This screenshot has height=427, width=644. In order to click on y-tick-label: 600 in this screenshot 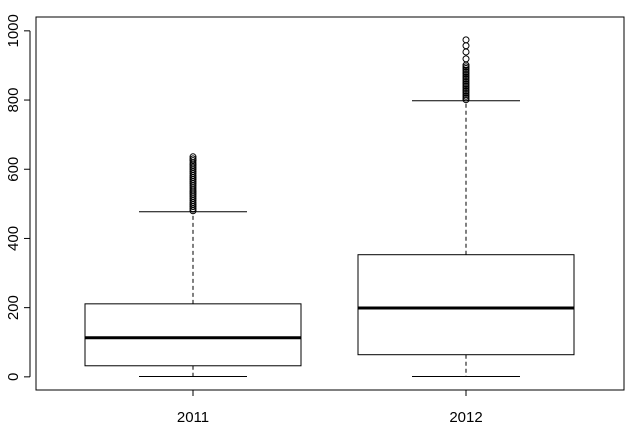, I will do `click(13, 169)`.